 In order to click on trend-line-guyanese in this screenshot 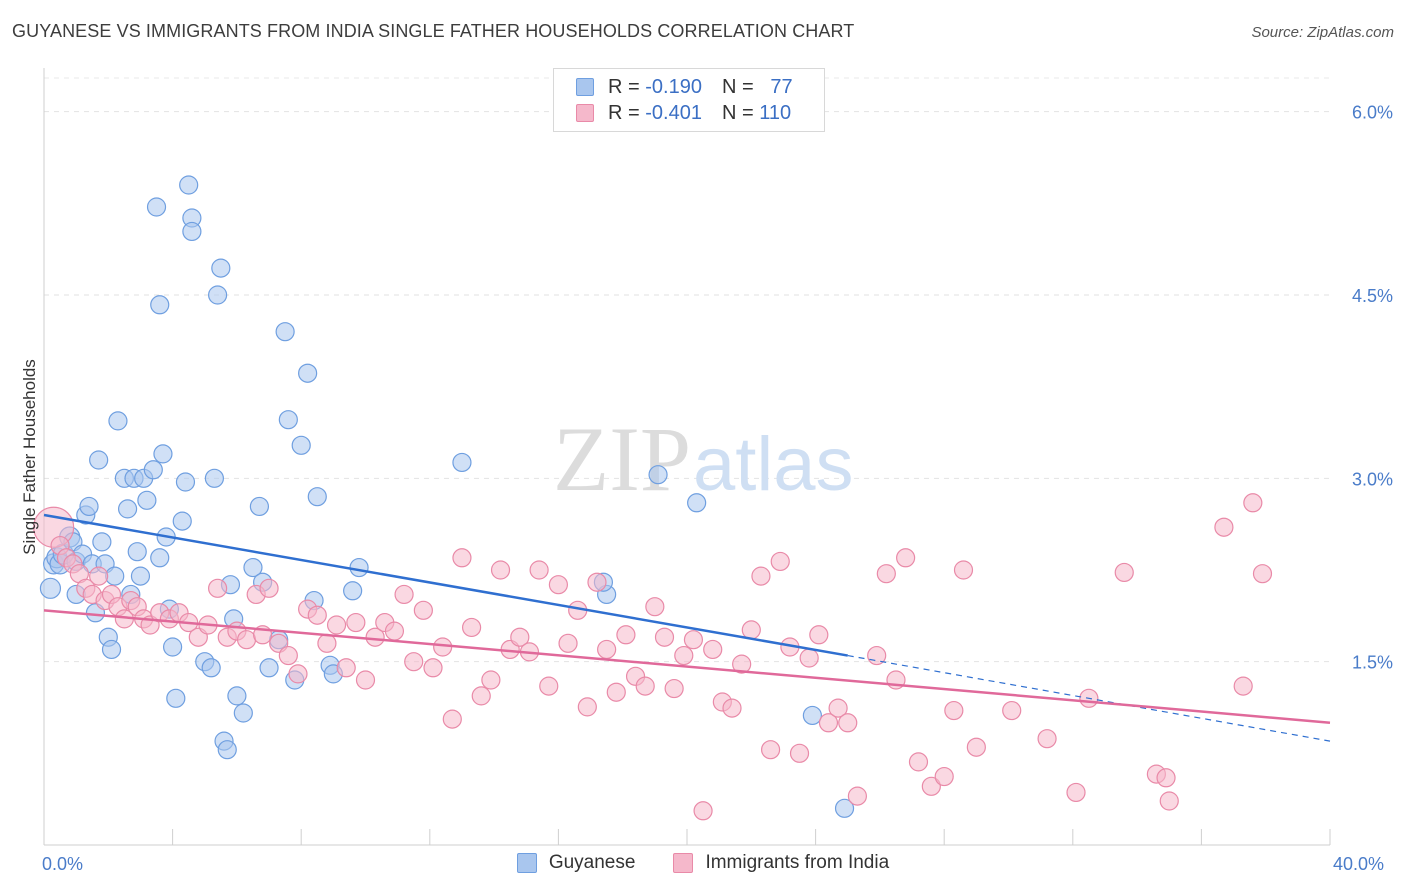, I will do `click(445, 585)`.